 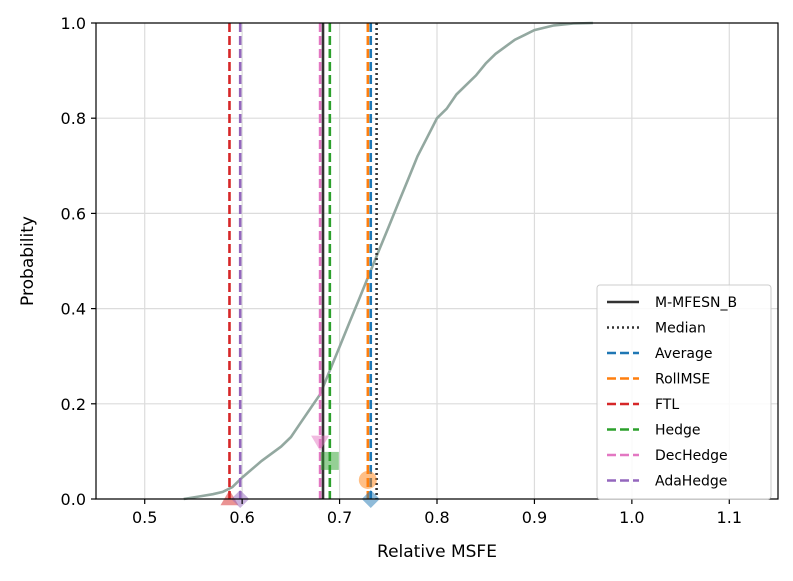 What do you see at coordinates (73, 23) in the screenshot?
I see `y-tick-label: 1.0` at bounding box center [73, 23].